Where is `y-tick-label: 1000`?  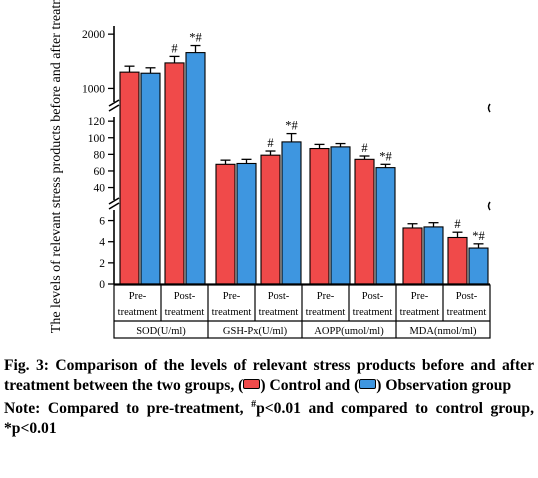
y-tick-label: 1000 is located at coordinates (93, 89).